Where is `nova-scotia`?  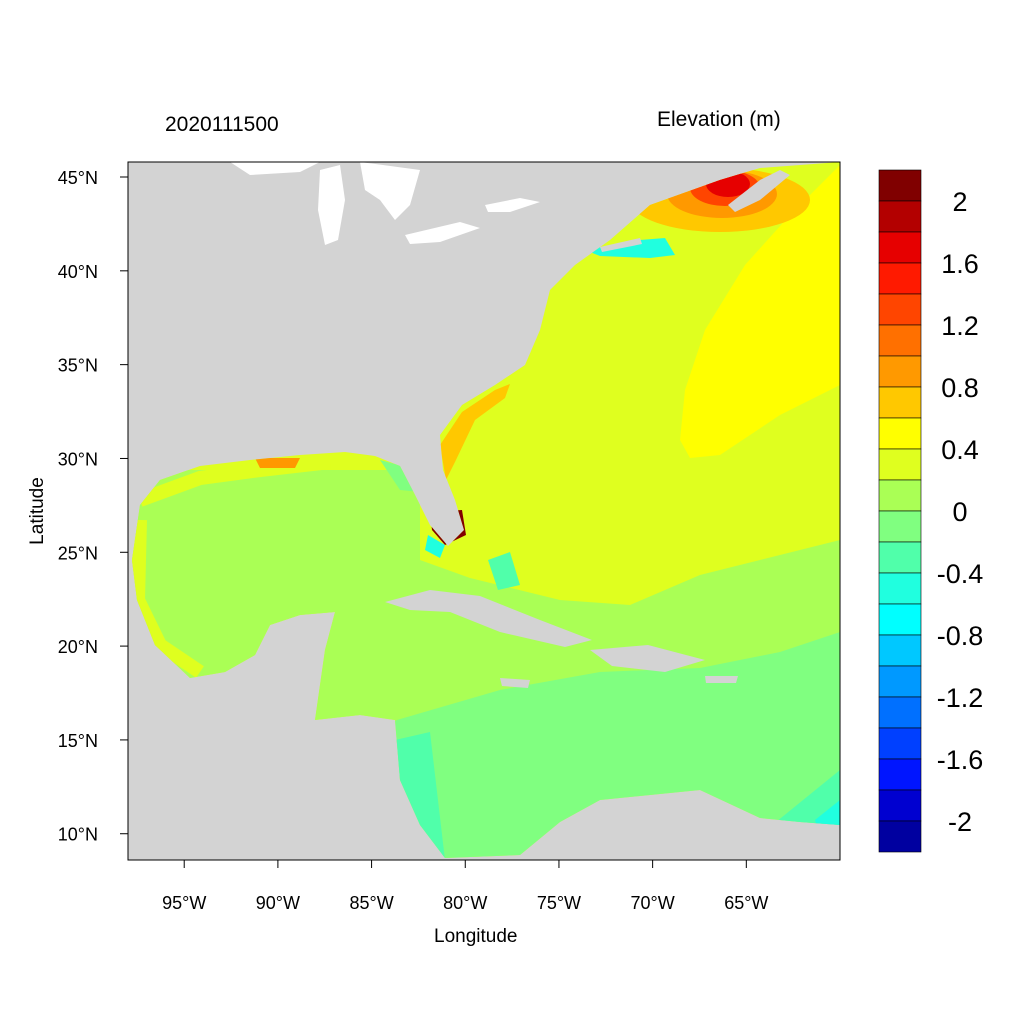
nova-scotia is located at coordinates (759, 191).